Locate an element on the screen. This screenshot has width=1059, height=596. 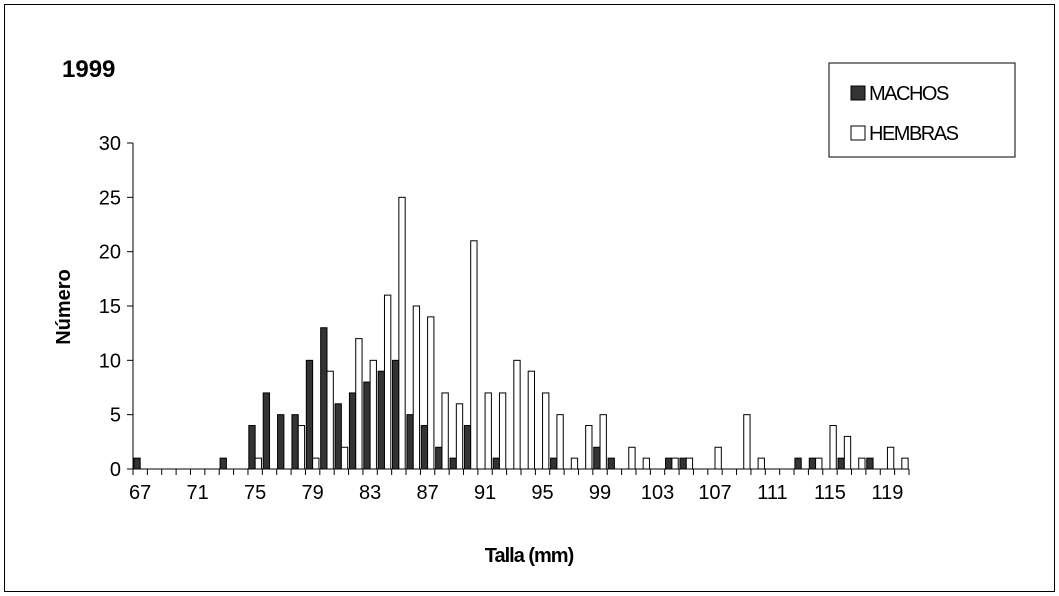
x-tick-label: 83 is located at coordinates (370, 493).